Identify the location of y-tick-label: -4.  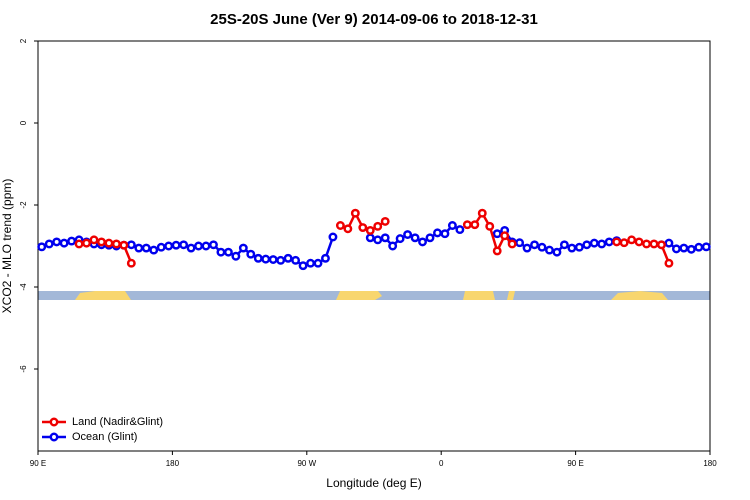
(23, 287).